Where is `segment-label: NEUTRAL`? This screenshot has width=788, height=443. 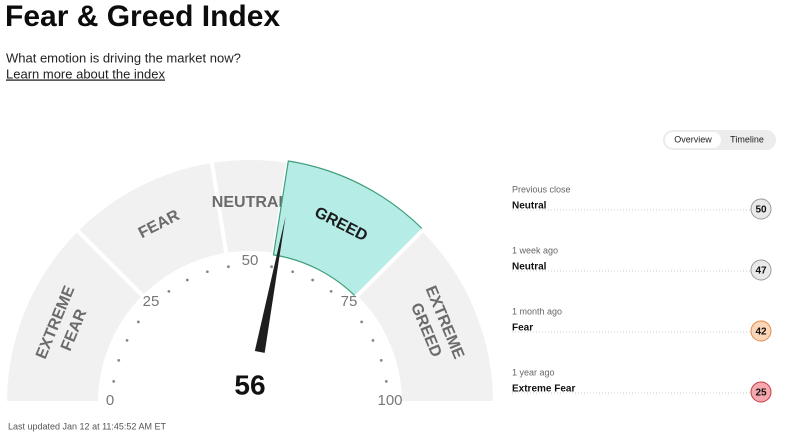 segment-label: NEUTRAL is located at coordinates (250, 202).